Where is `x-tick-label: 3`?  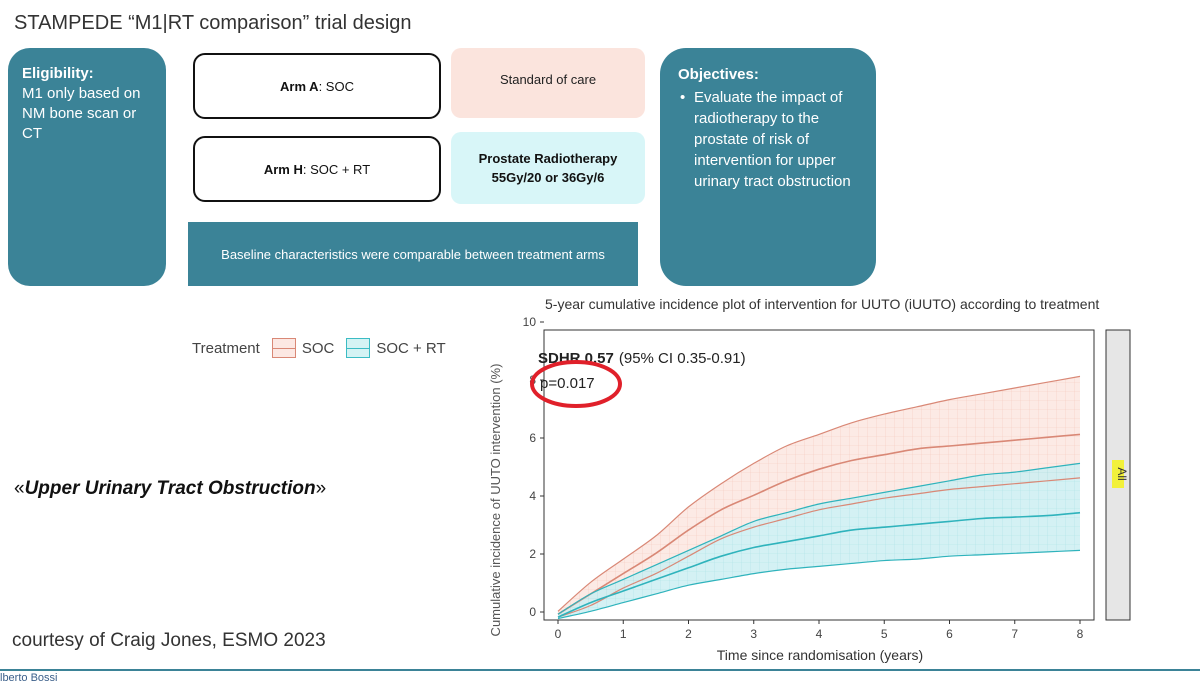
x-tick-label: 3 is located at coordinates (753, 634).